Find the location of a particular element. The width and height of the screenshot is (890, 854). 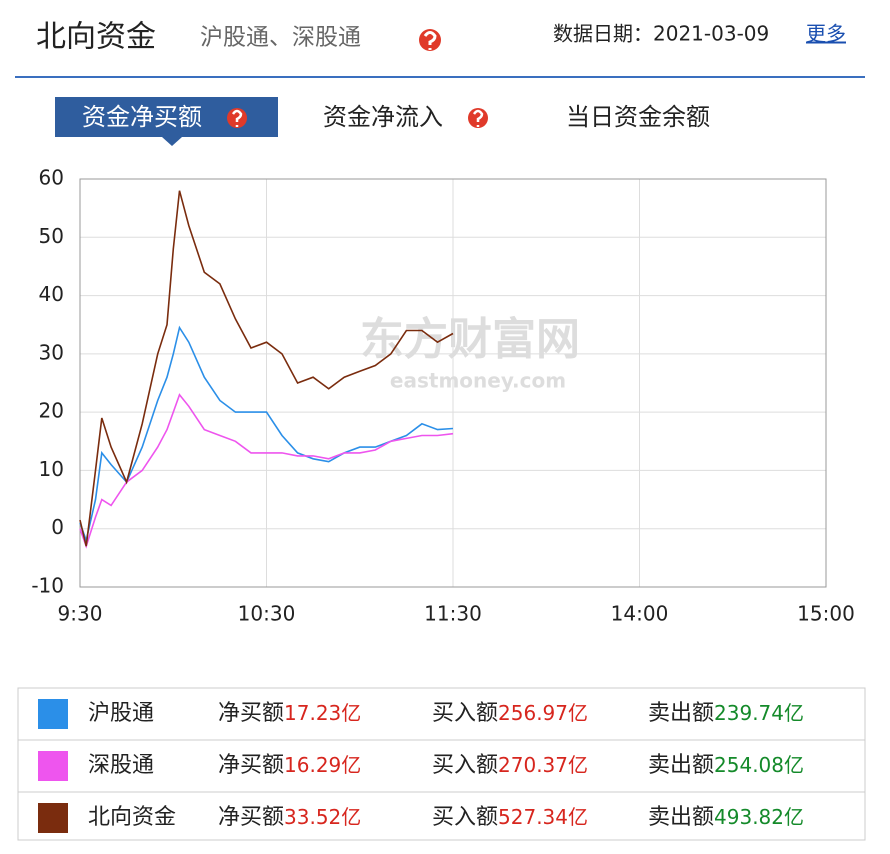

title: 北向资金 is located at coordinates (96, 37).